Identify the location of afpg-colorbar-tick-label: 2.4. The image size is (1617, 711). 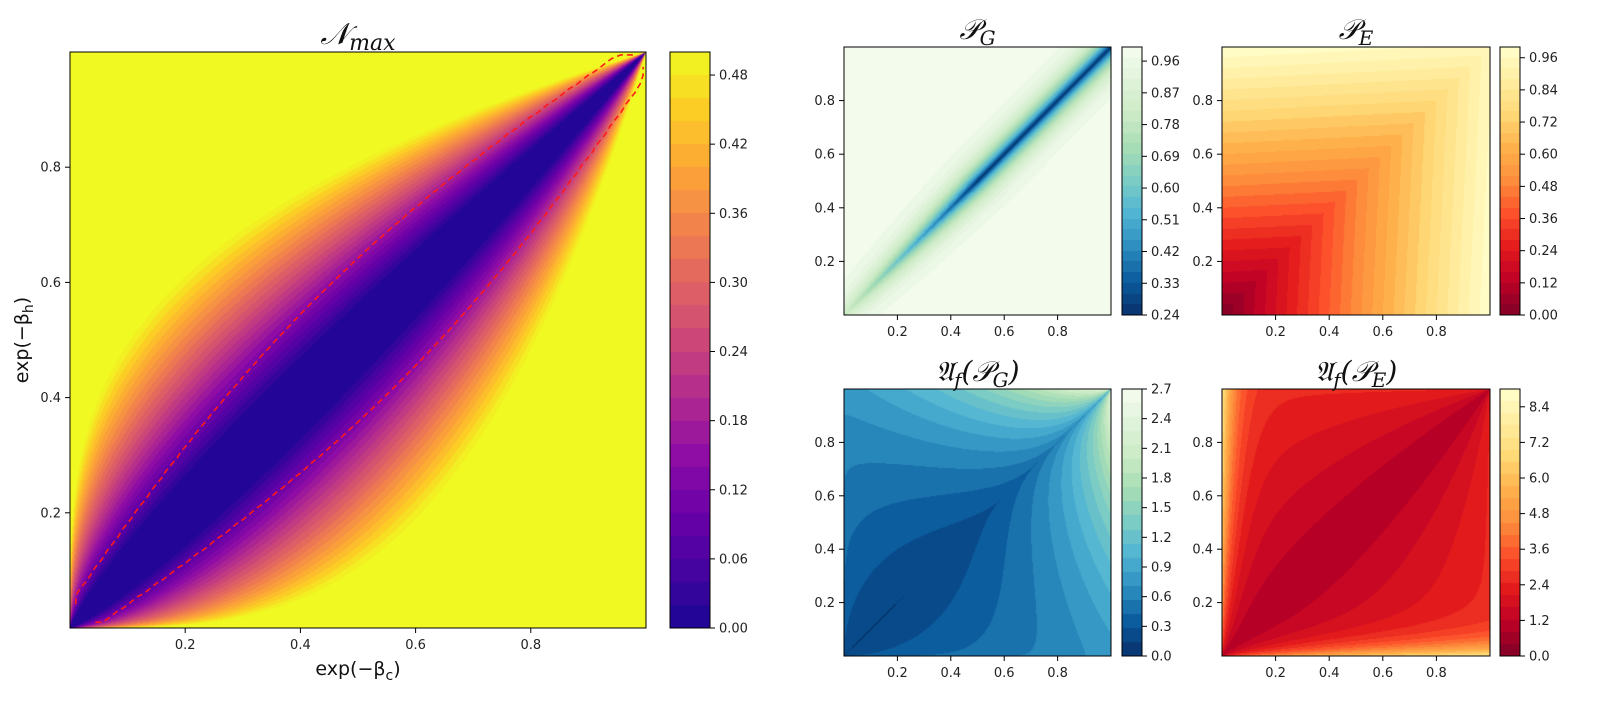
(1161, 419).